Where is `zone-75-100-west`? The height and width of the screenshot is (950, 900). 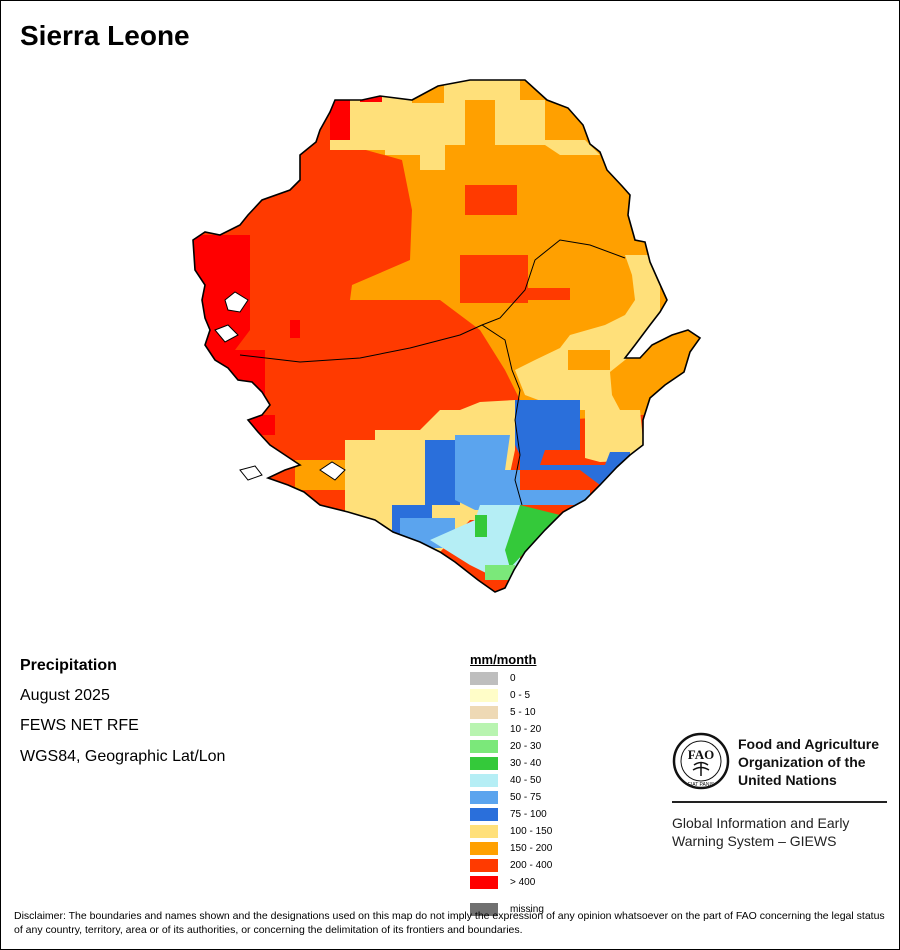
zone-75-100-west is located at coordinates (442, 472).